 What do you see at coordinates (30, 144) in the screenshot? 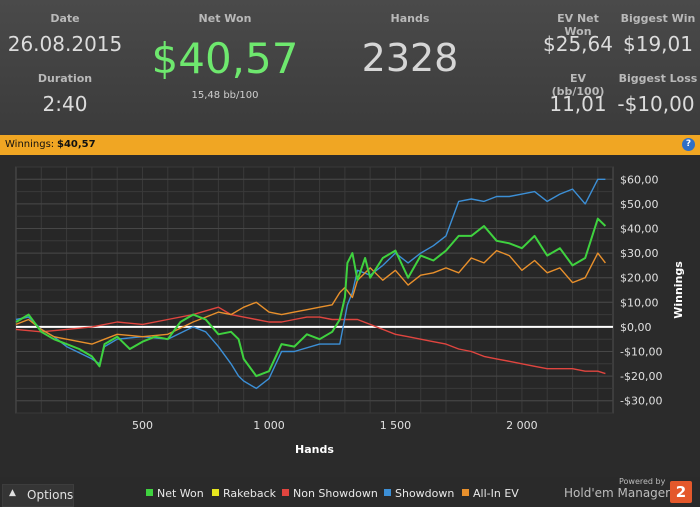
I see `winnings-label: Winnings:` at bounding box center [30, 144].